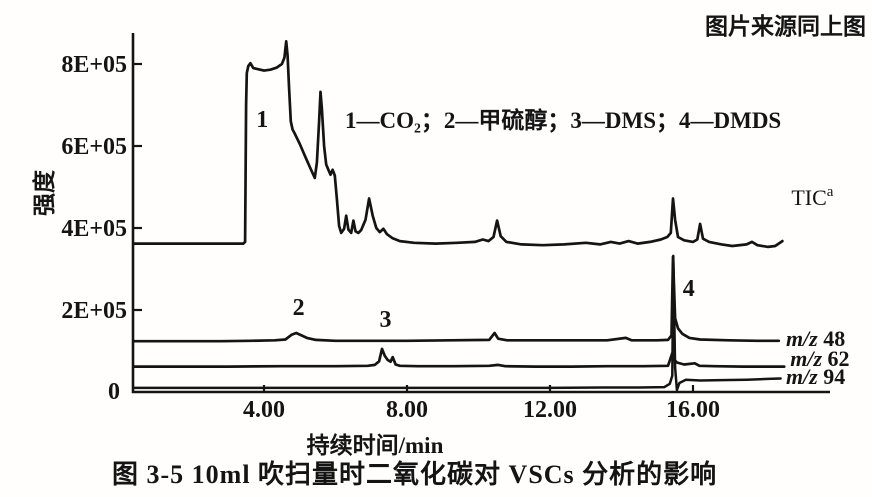 This screenshot has width=872, height=497. What do you see at coordinates (94, 311) in the screenshot?
I see `y-tick-label: 2E+05` at bounding box center [94, 311].